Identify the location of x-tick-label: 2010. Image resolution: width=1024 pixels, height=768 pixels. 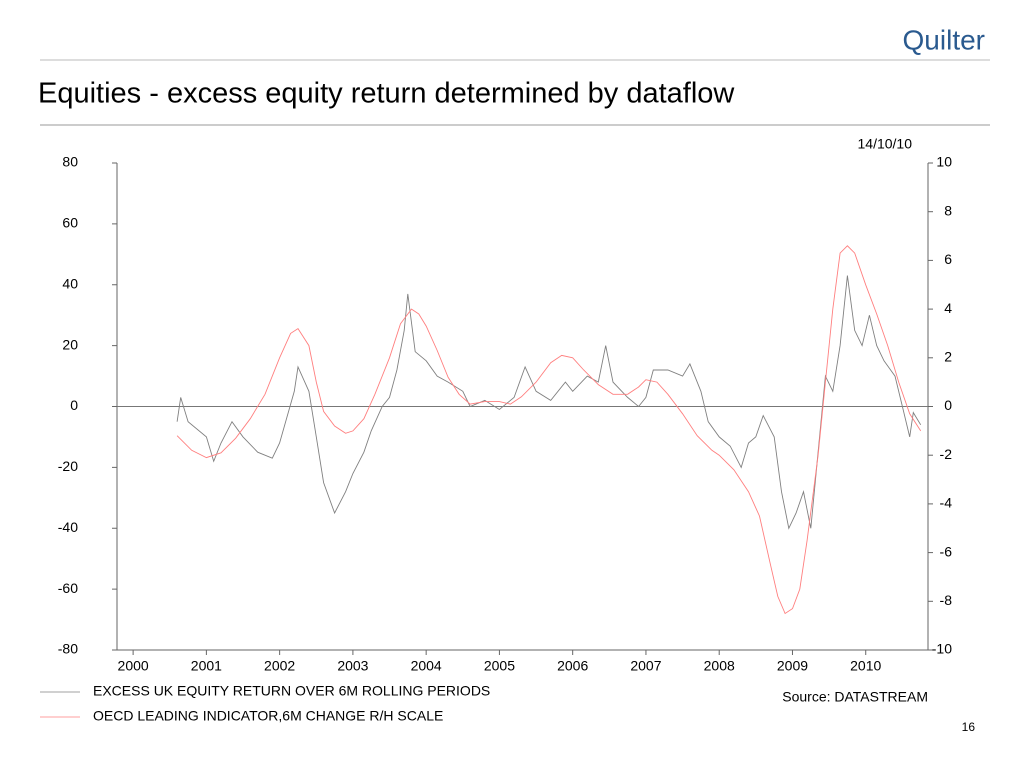
(865, 666).